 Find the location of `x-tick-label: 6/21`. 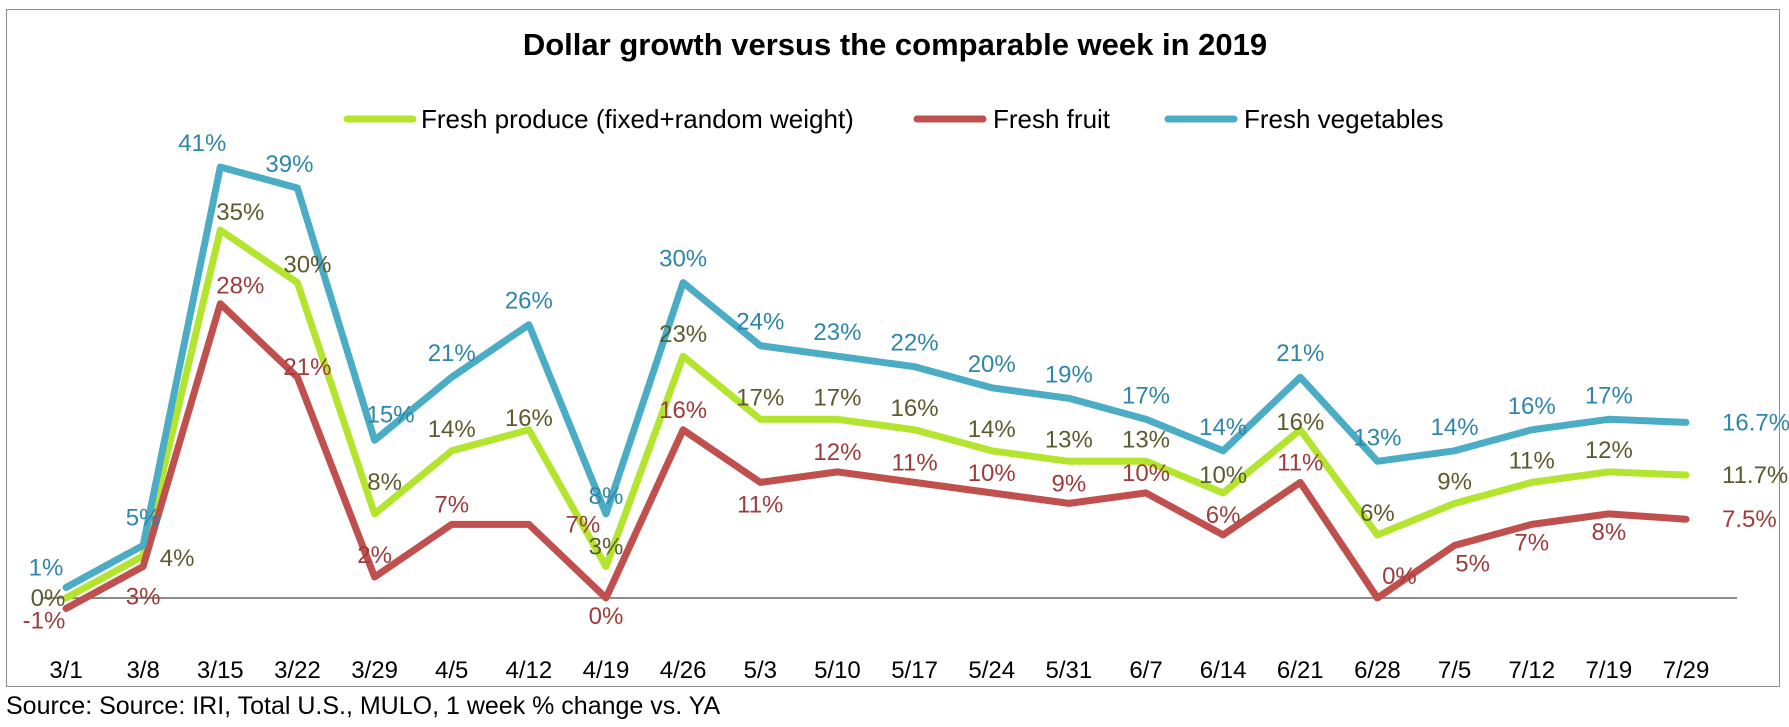

x-tick-label: 6/21 is located at coordinates (1300, 670).